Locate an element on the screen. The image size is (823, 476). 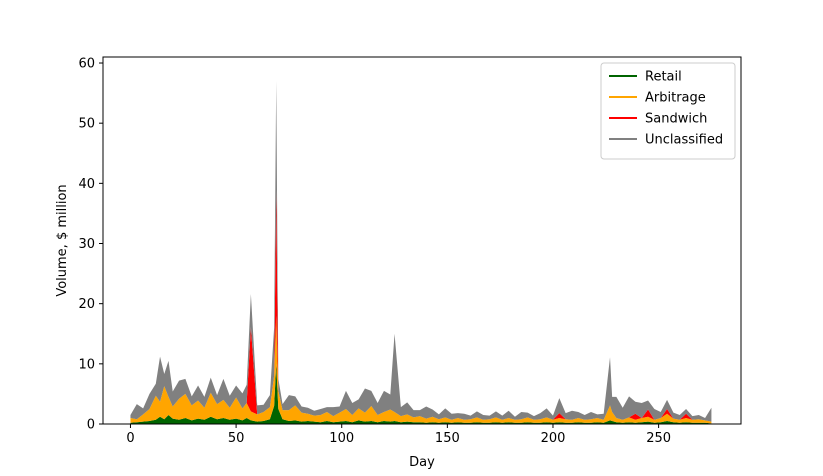
y-tick-label: 30 is located at coordinates (86, 244).